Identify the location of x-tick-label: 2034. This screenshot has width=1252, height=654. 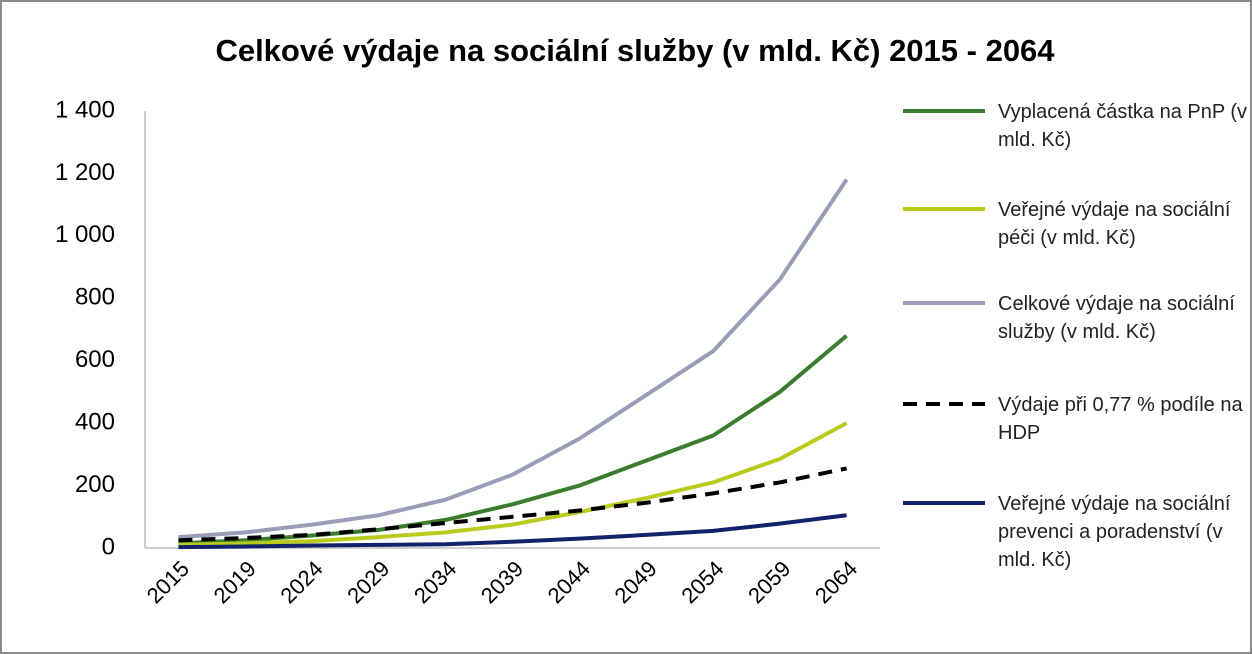
(435, 582).